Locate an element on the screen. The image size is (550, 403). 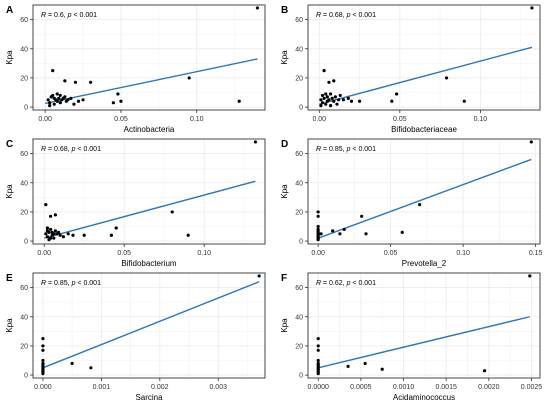
y-tick-label: 0 is located at coordinates (301, 108).